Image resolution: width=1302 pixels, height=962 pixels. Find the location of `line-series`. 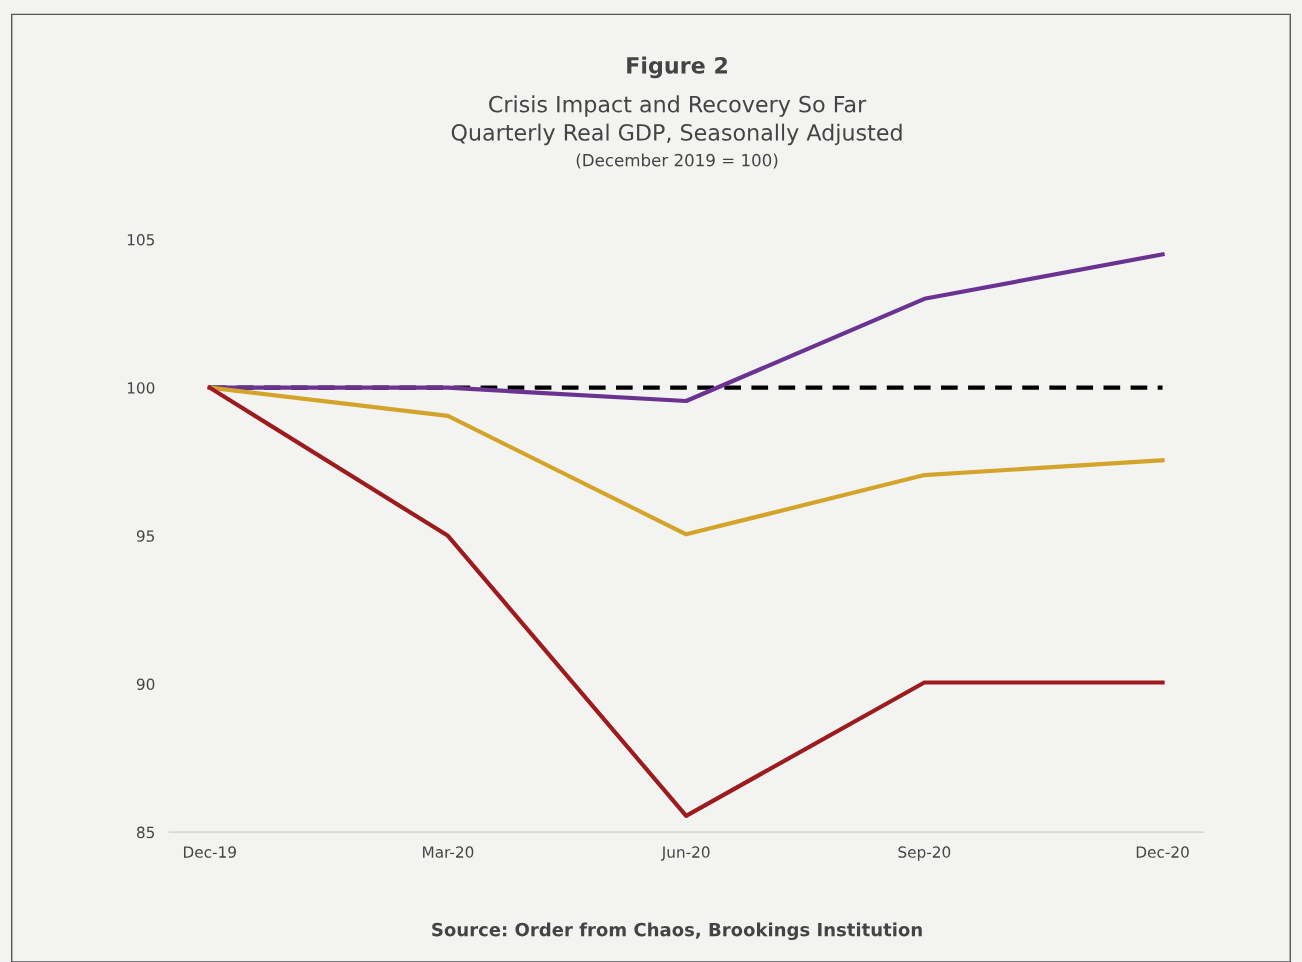

line-series is located at coordinates (686, 461).